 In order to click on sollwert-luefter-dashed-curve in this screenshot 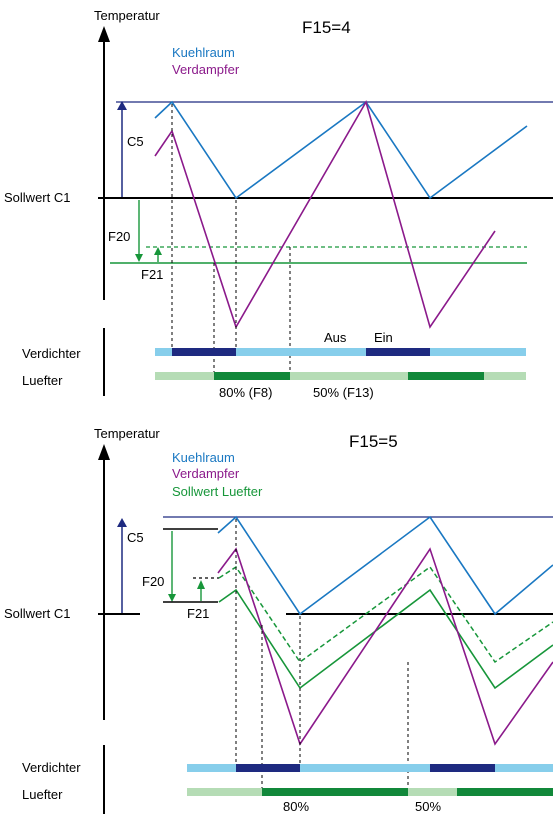, I will do `click(385, 614)`.